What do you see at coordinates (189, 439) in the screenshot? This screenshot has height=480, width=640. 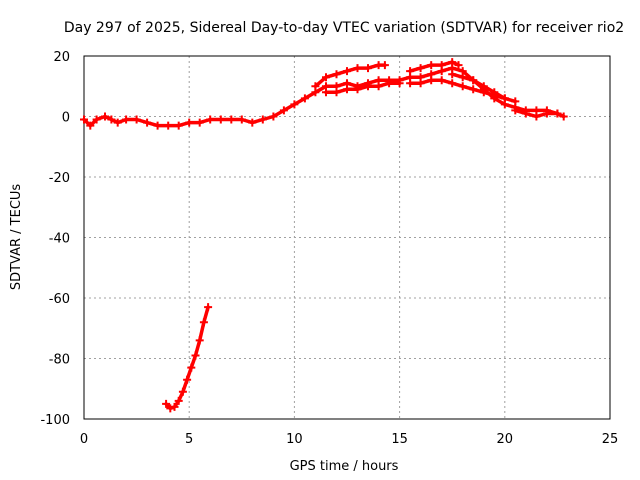 I see `x-tick-label: 5` at bounding box center [189, 439].